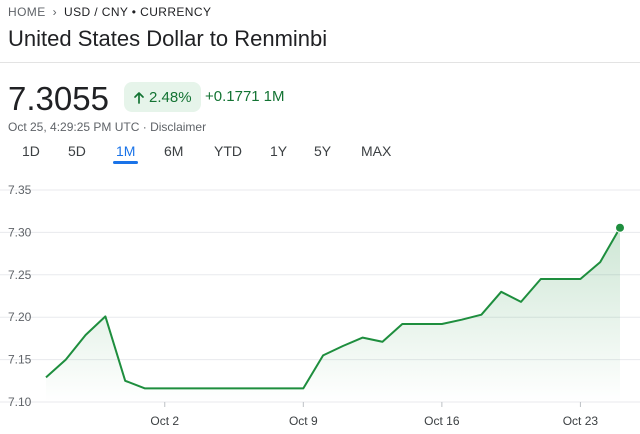 This screenshot has width=640, height=434. I want to click on y-tick-label: 7.20, so click(20, 317).